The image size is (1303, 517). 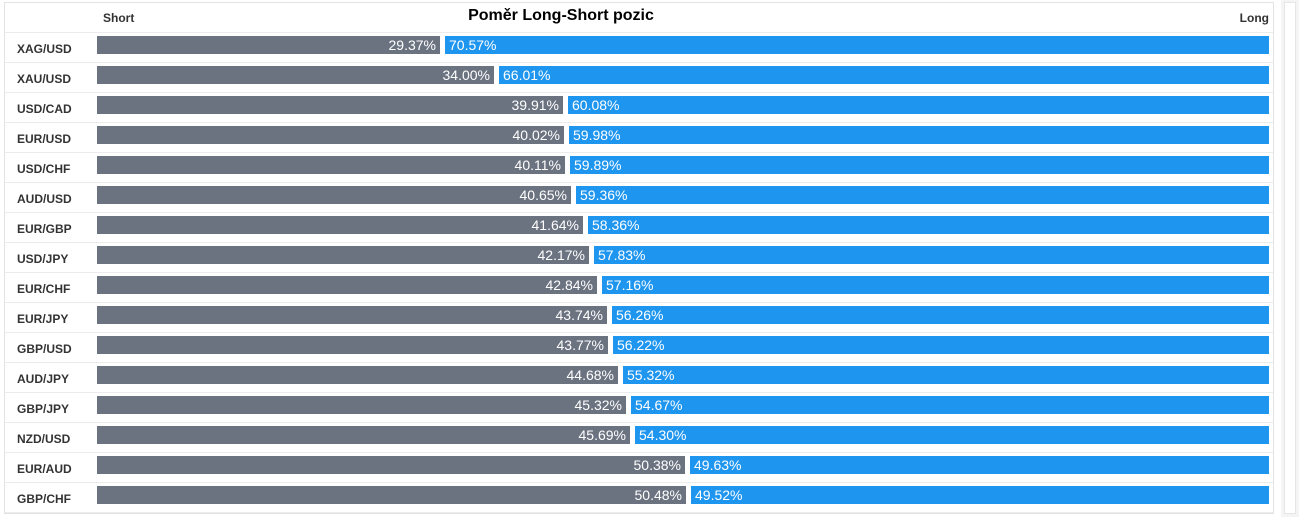 What do you see at coordinates (44, 109) in the screenshot?
I see `category-label: USD/CAD` at bounding box center [44, 109].